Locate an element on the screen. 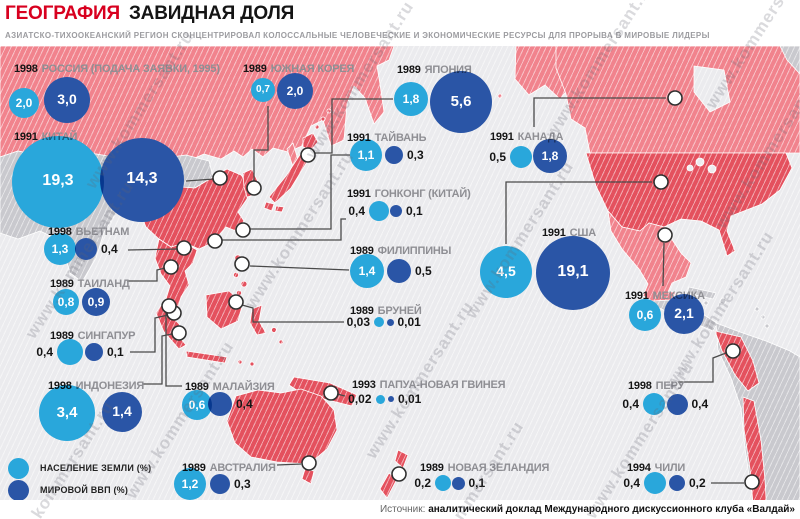 Image resolution: width=800 pixels, height=519 pixels. country-name: РОССИЯ (ПОДАЧА ЗАЯВКИ, 1995) is located at coordinates (130, 69).